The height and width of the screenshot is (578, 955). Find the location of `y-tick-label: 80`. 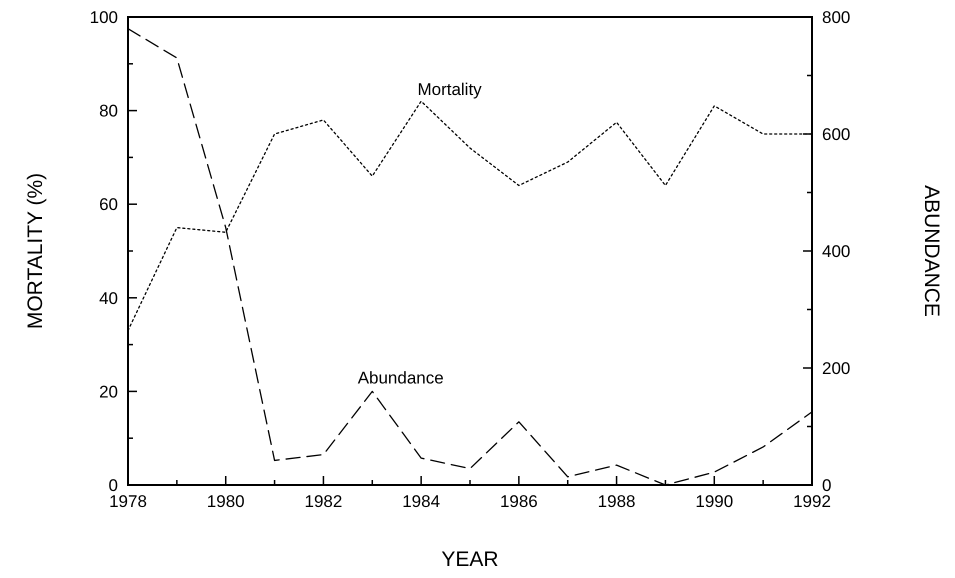

y-tick-label: 80 is located at coordinates (108, 111).